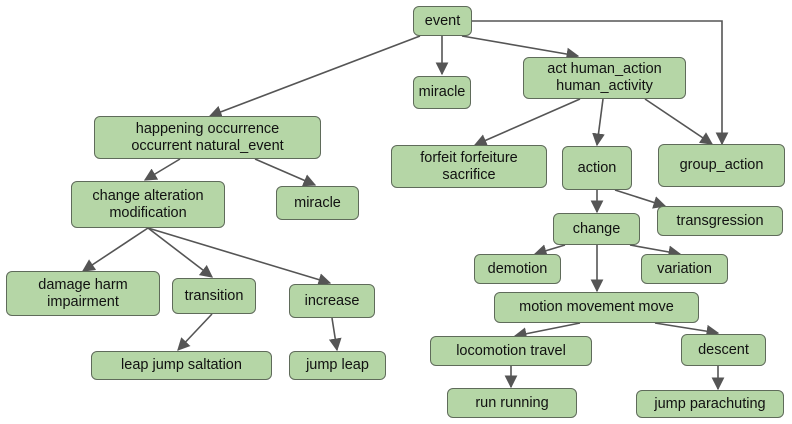 The height and width of the screenshot is (424, 792). What do you see at coordinates (83, 293) in the screenshot?
I see `node-damage-harm: damage harm impairment` at bounding box center [83, 293].